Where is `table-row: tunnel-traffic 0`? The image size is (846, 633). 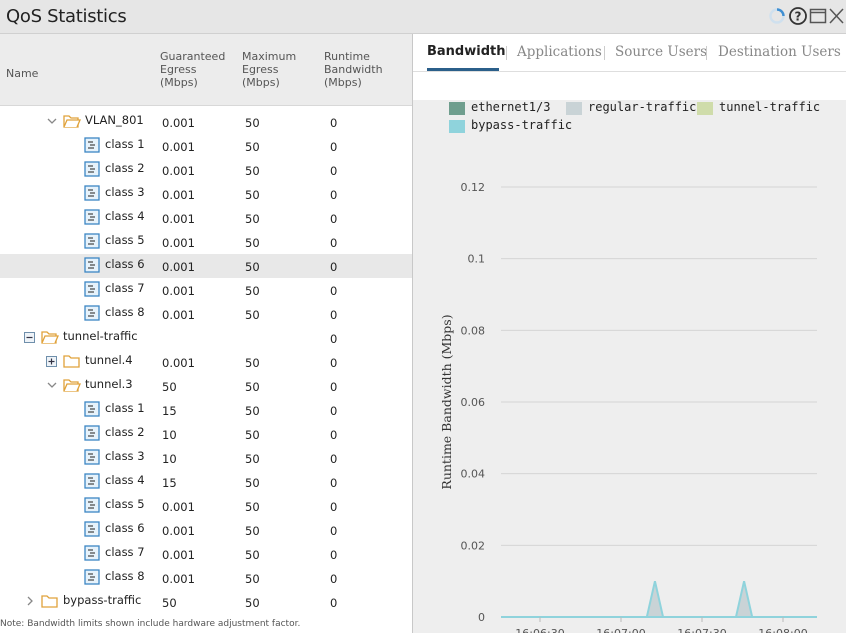
table-row: tunnel-traffic 0 is located at coordinates (206, 338).